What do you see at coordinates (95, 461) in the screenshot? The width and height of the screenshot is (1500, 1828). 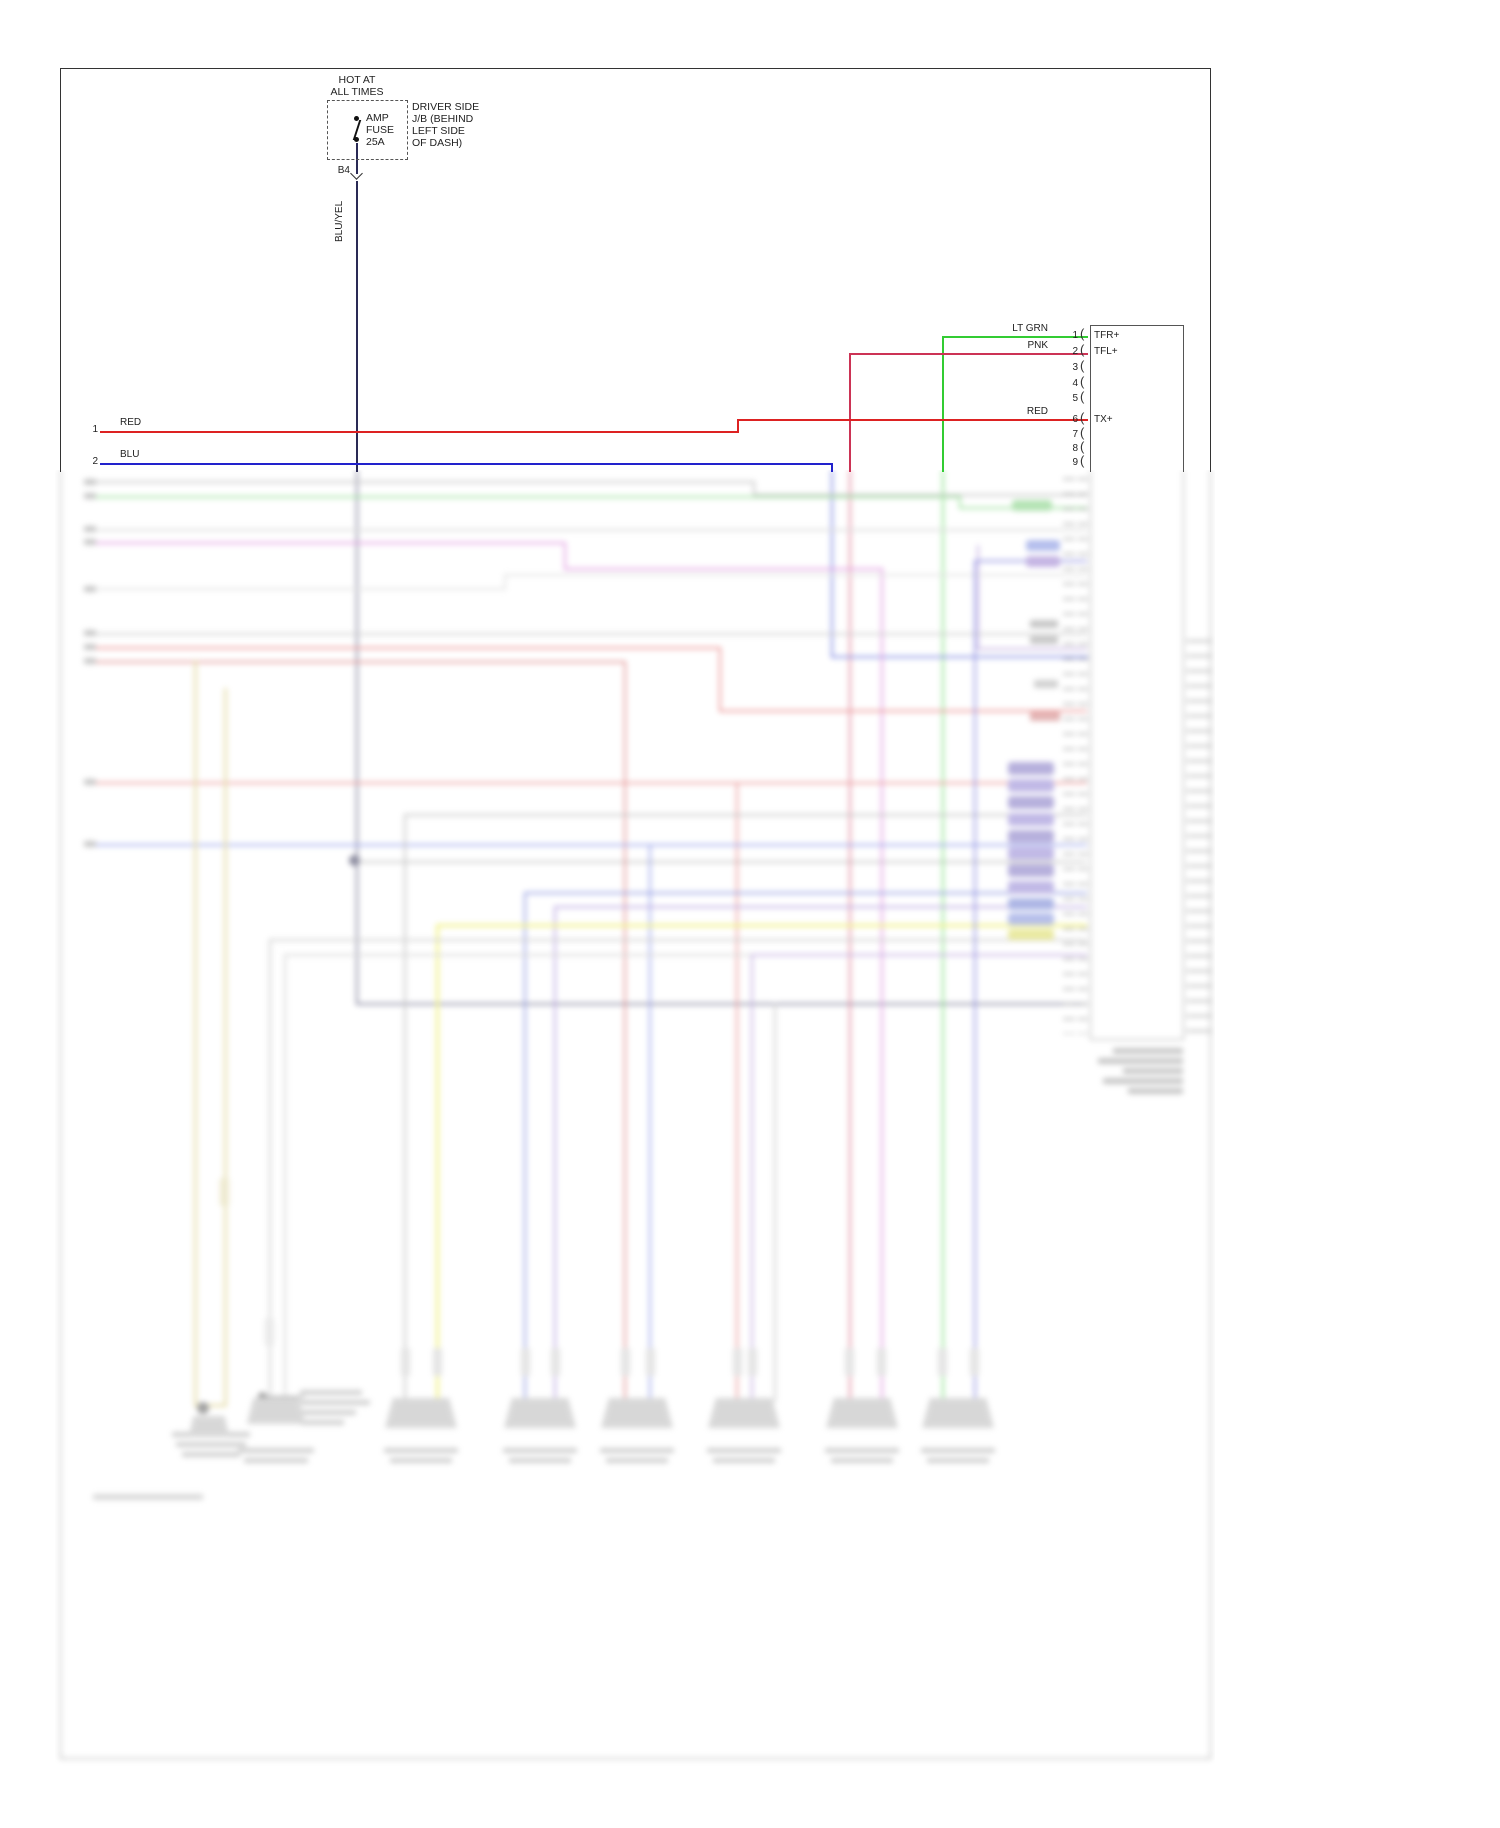 I see `circuit-number: 2` at bounding box center [95, 461].